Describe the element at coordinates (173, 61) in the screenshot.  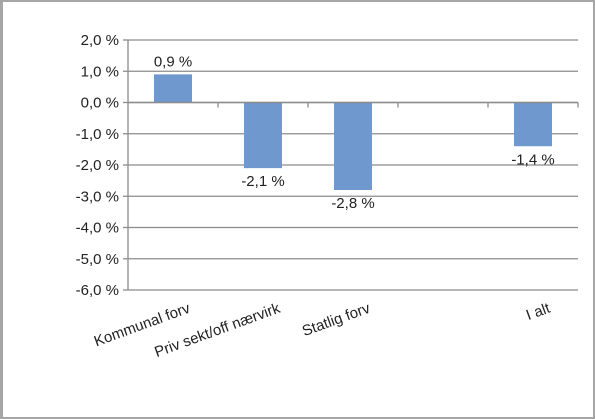
I see `data-label: 0,9 %` at that location.